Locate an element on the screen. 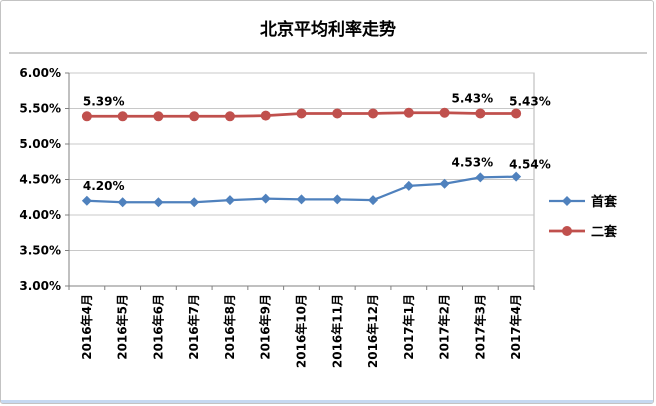 This screenshot has width=656, height=406. x-axis-label: 2016年5月 is located at coordinates (122, 327).